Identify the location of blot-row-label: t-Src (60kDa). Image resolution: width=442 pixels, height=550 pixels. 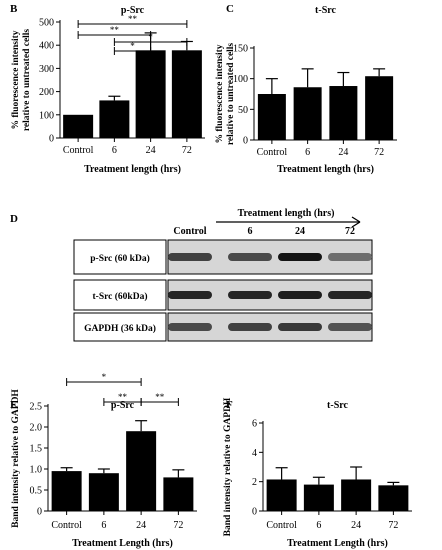
(120, 296).